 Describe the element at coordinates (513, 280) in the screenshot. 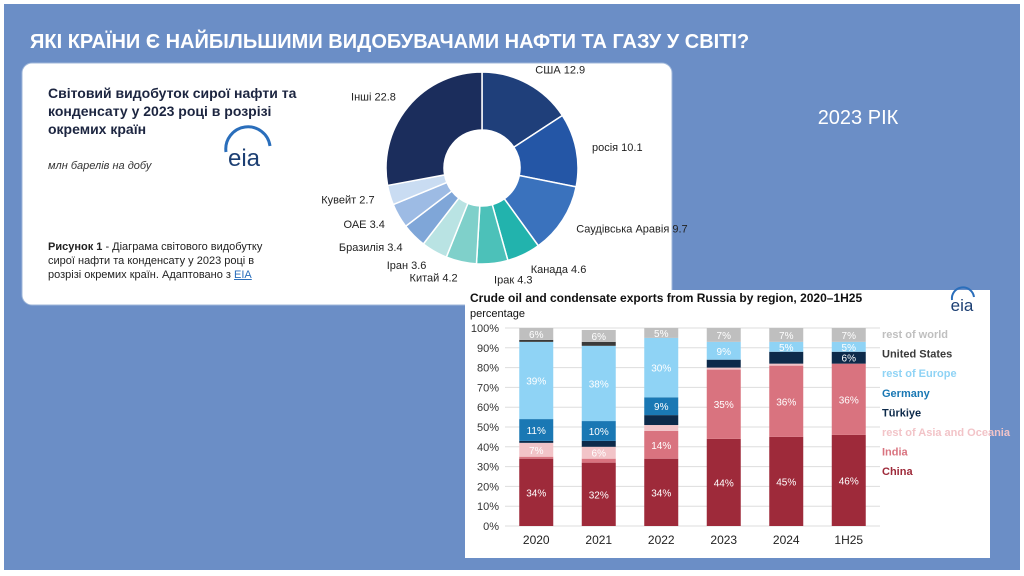

I see `slice-label: Ірак 4.3` at that location.